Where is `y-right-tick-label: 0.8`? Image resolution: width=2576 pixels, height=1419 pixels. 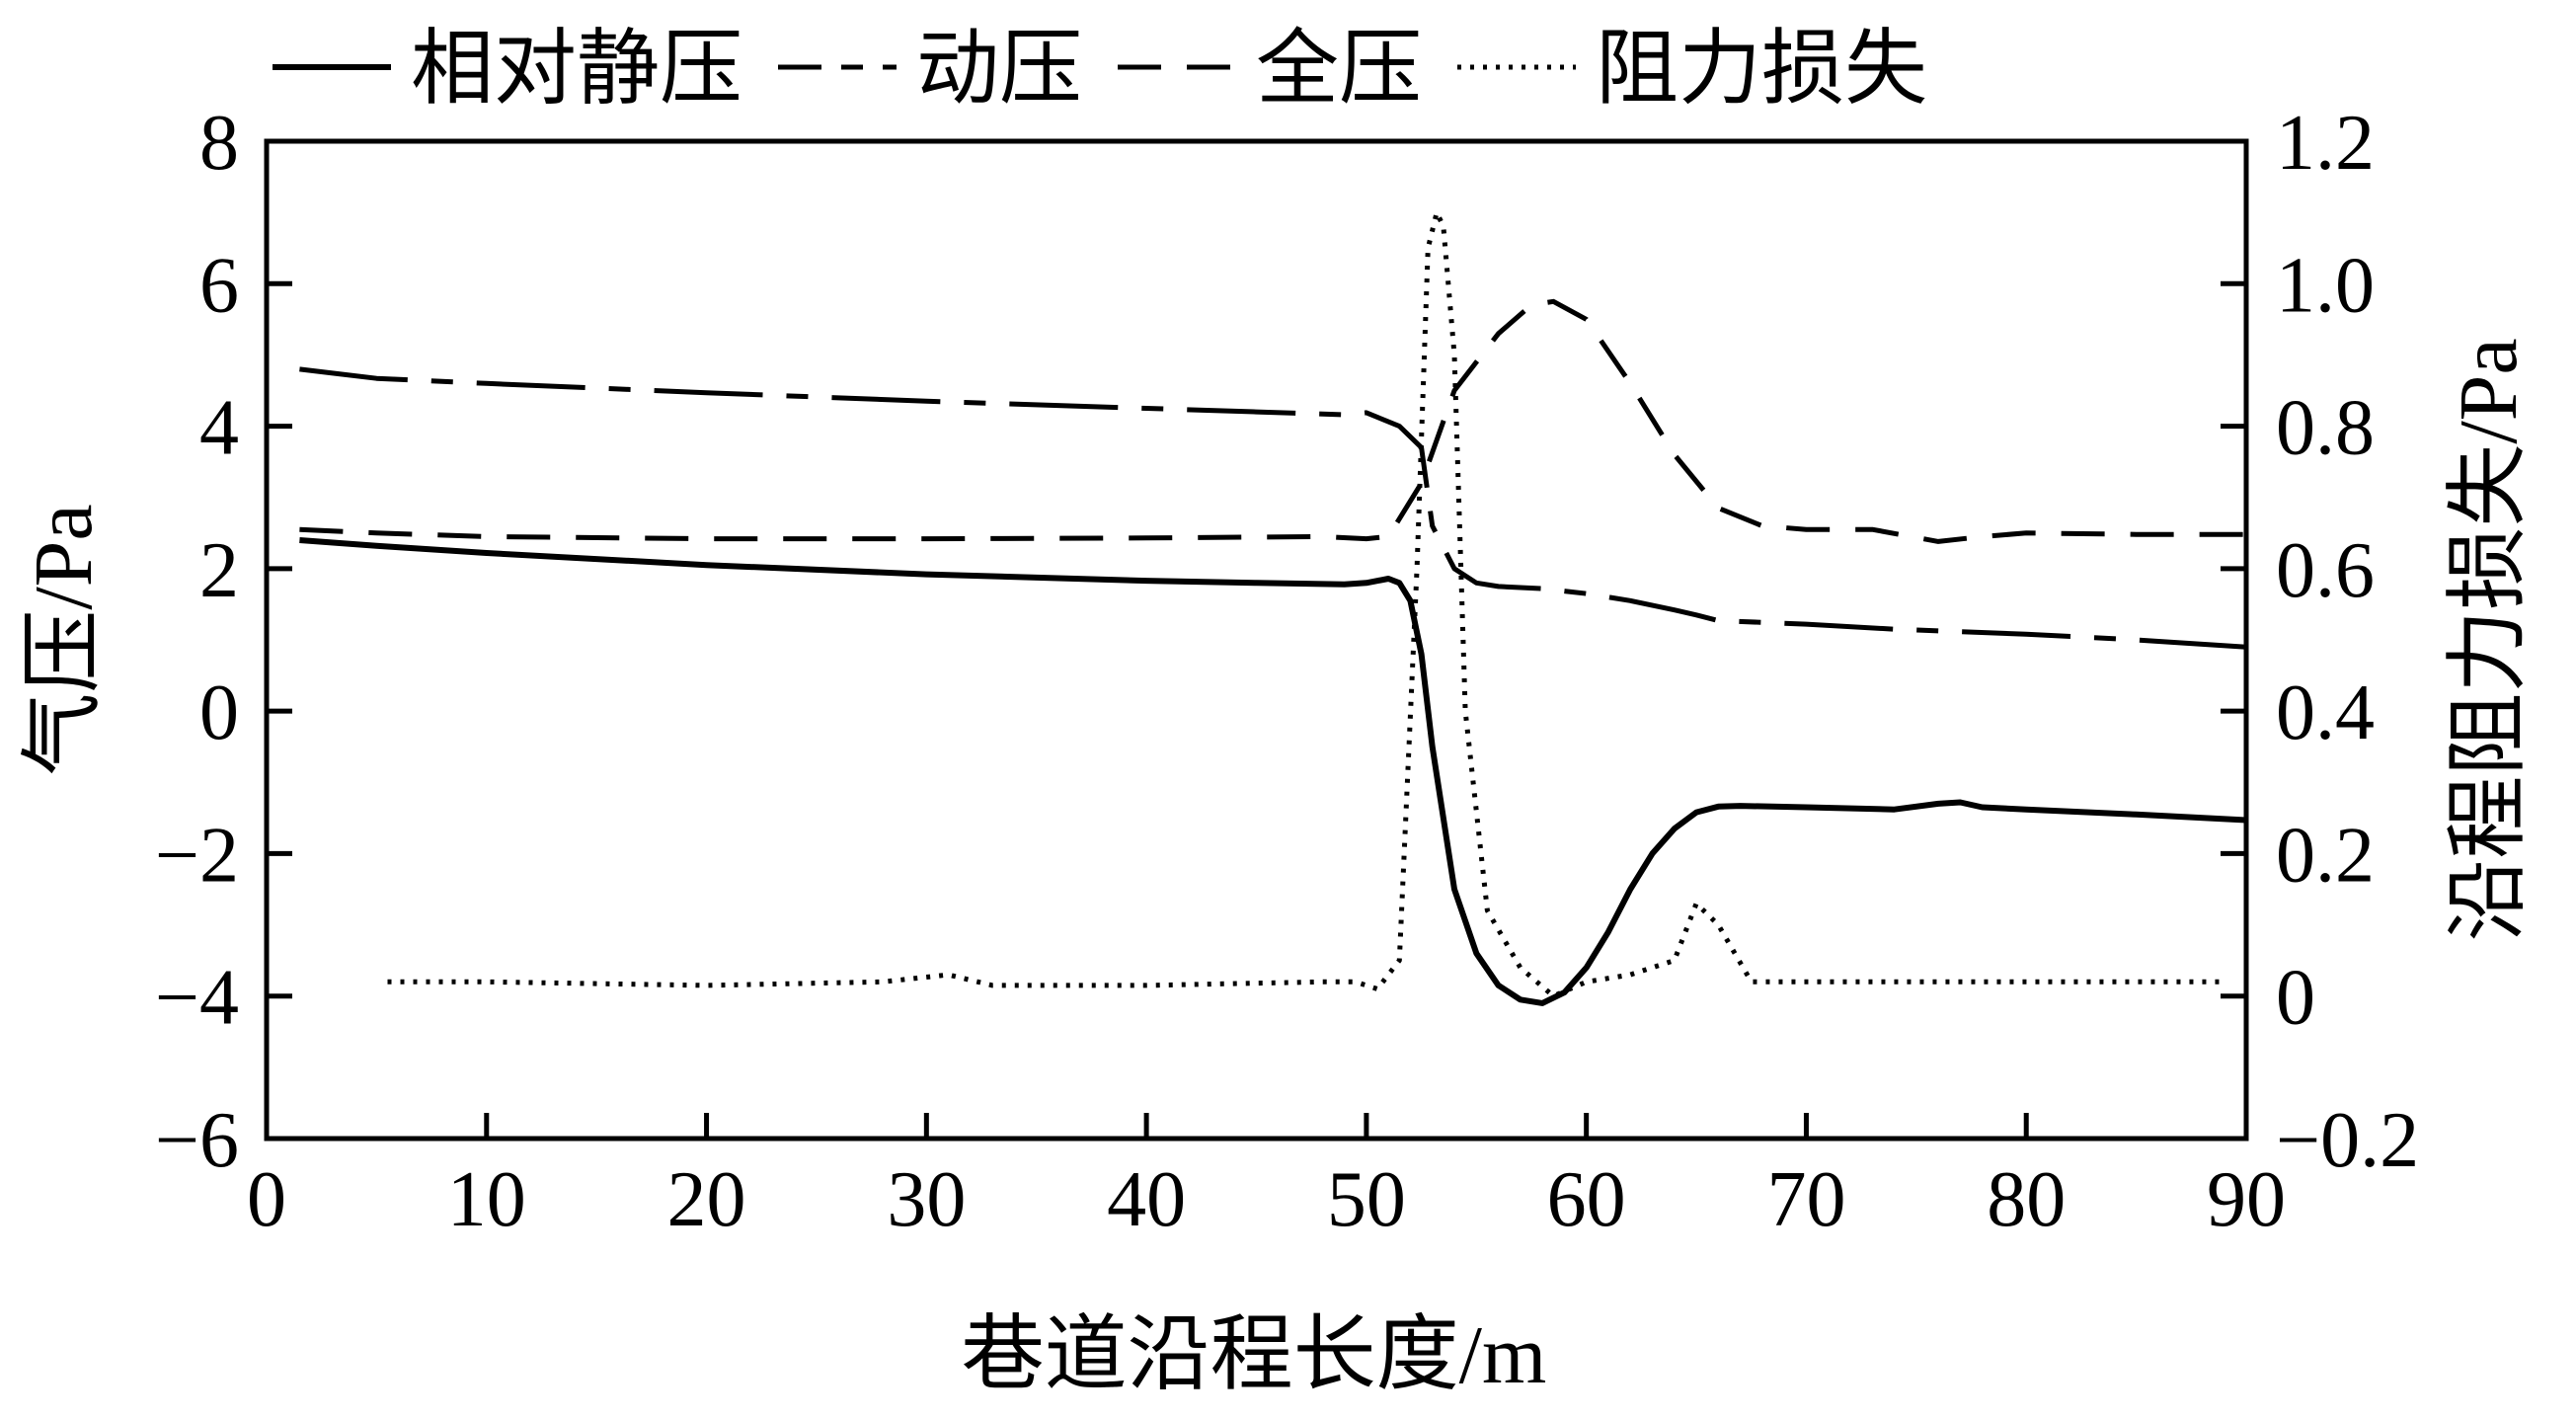
y-right-tick-label: 0.8 is located at coordinates (2325, 428).